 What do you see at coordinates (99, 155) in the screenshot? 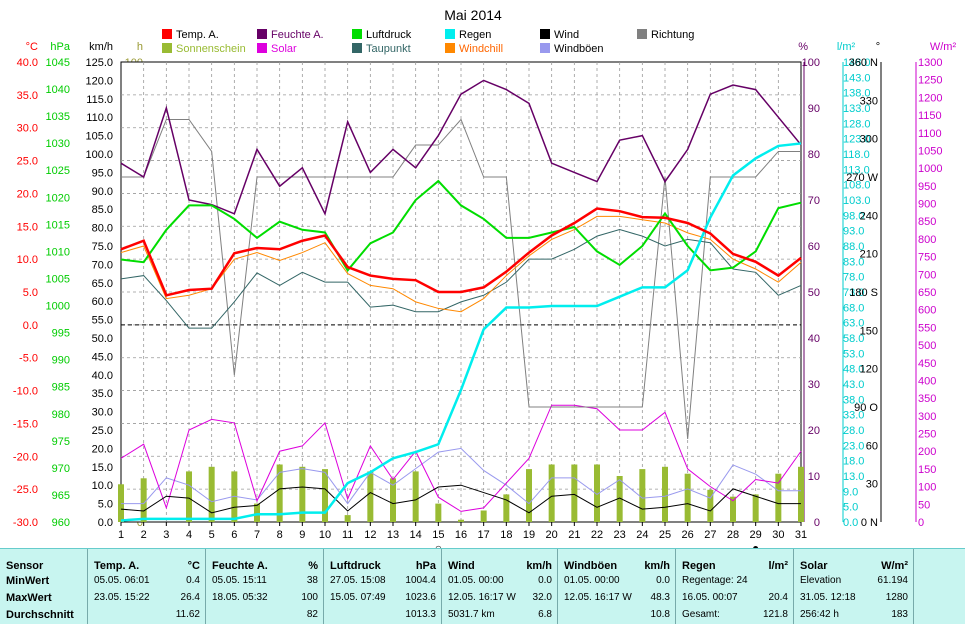
I see `left-axis-tick-label: 100.0` at bounding box center [99, 155].